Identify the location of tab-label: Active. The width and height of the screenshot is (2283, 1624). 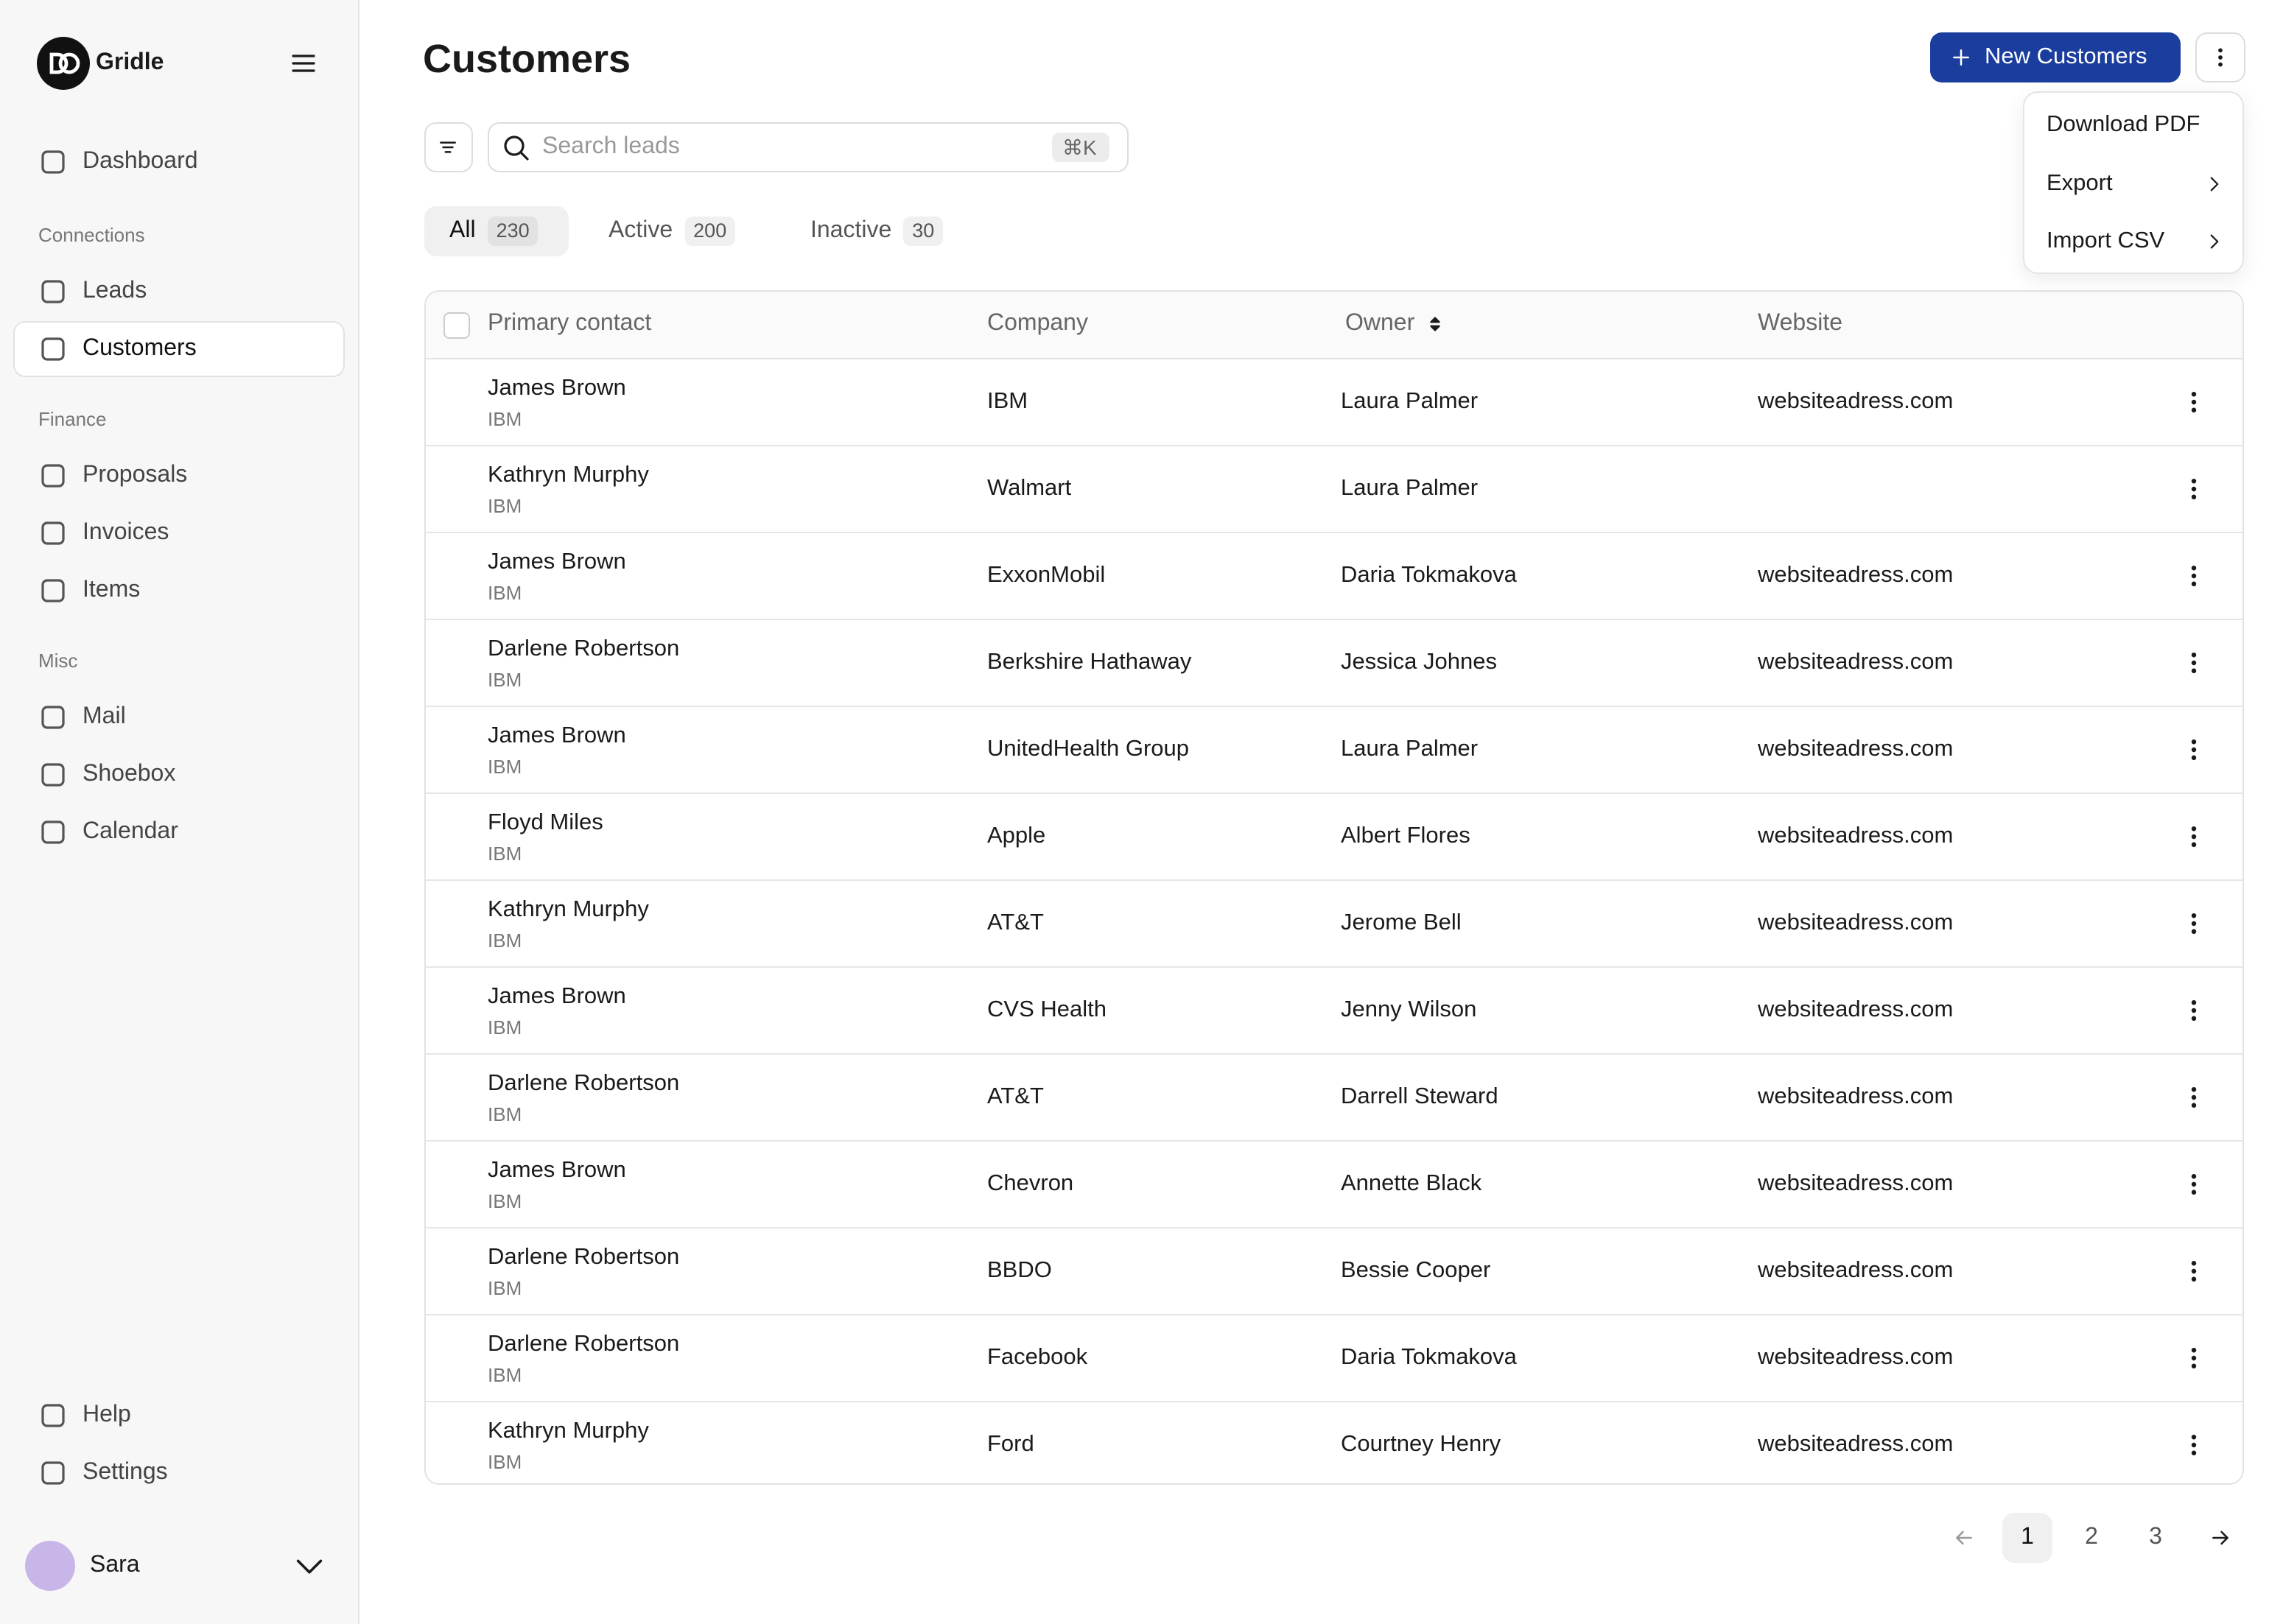
(641, 231).